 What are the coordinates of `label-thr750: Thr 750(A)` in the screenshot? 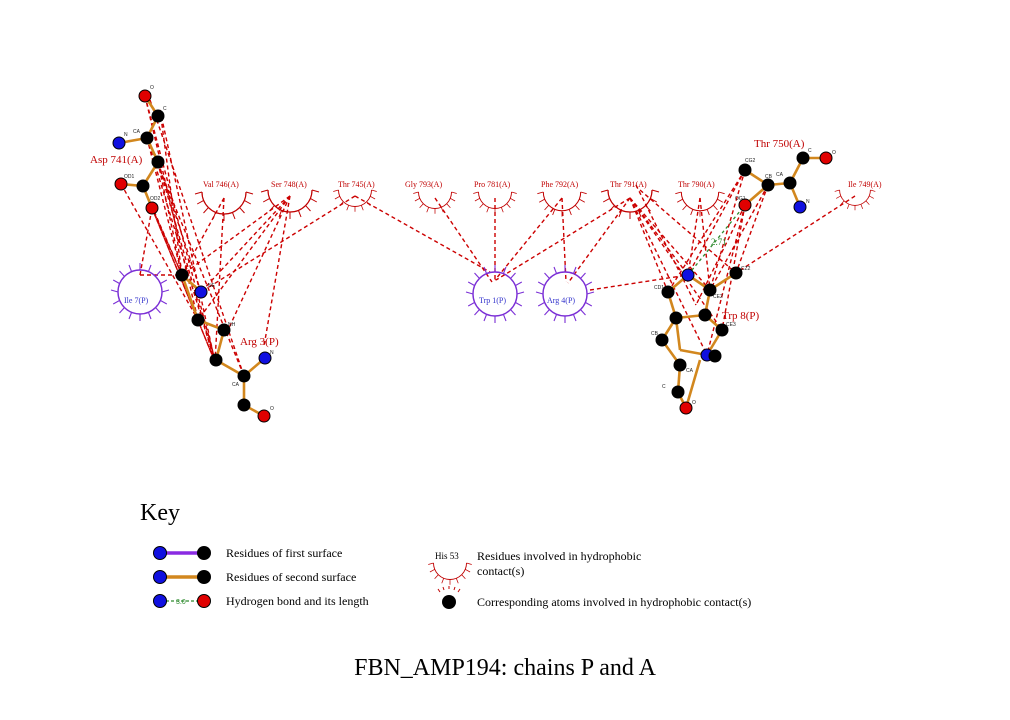 It's located at (779, 144).